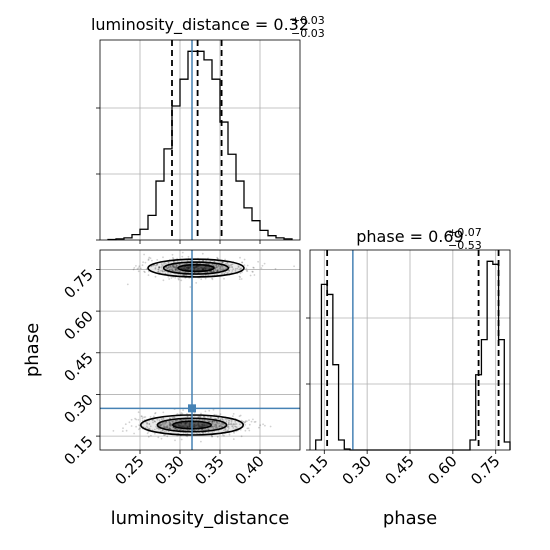  What do you see at coordinates (413, 355) in the screenshot?
I see `phase-histogram` at bounding box center [413, 355].